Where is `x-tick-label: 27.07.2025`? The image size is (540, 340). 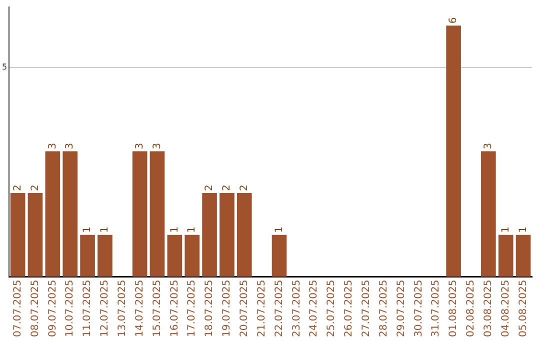 x-tick-label: 27.07.2025 is located at coordinates (366, 309).